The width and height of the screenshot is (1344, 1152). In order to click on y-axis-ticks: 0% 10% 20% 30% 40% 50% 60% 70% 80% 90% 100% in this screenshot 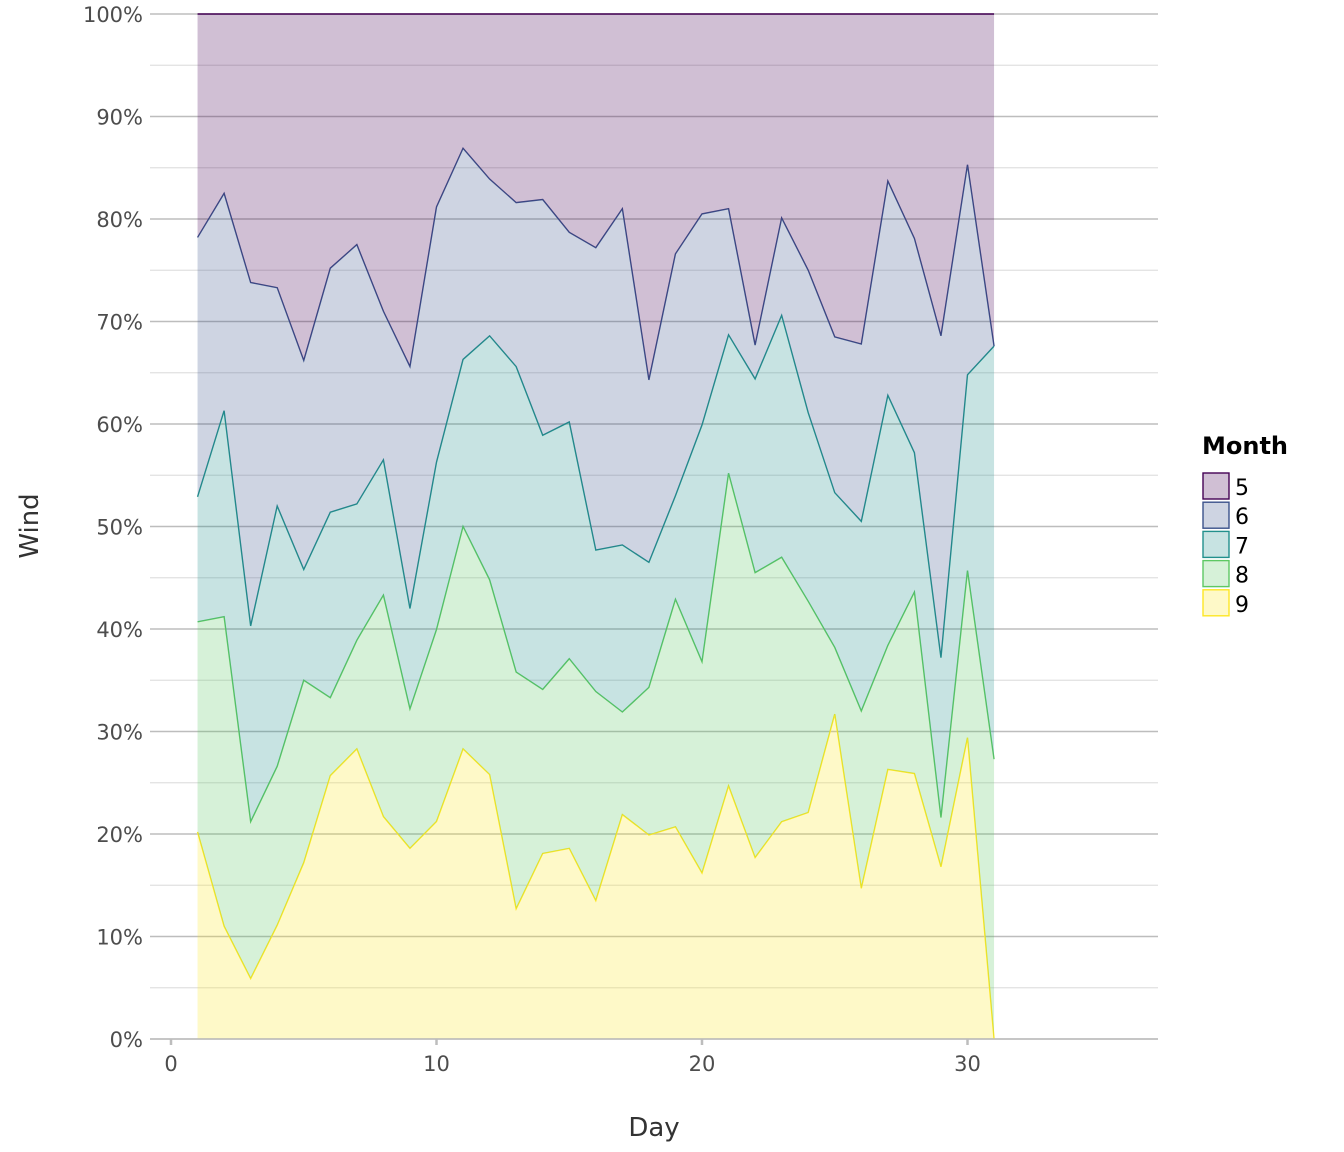, I will do `click(113, 527)`.